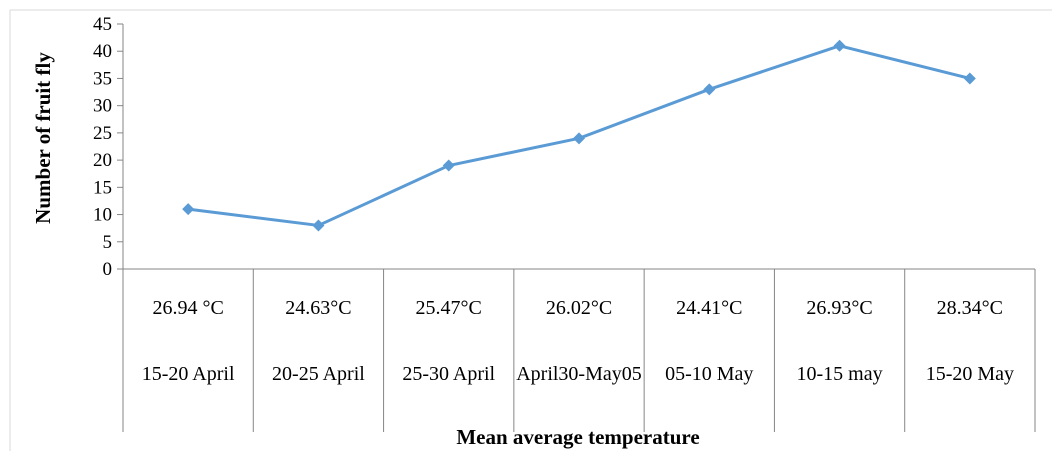 This screenshot has width=1052, height=456. What do you see at coordinates (108, 269) in the screenshot?
I see `y-tick-label: 0` at bounding box center [108, 269].